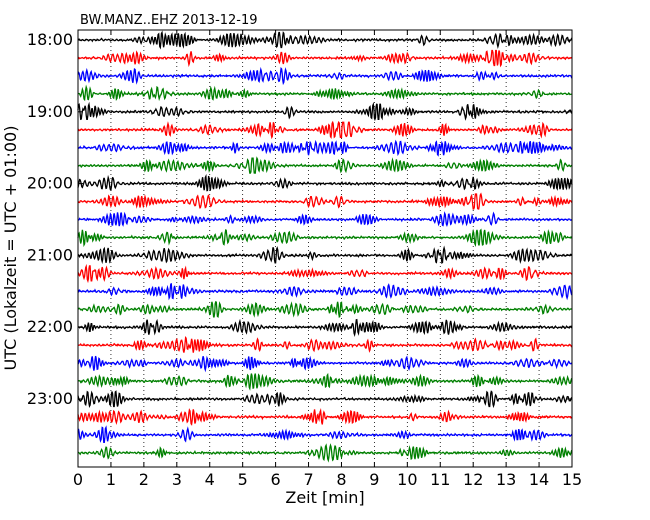  What do you see at coordinates (111, 479) in the screenshot?
I see `x-tick-label: 1` at bounding box center [111, 479].